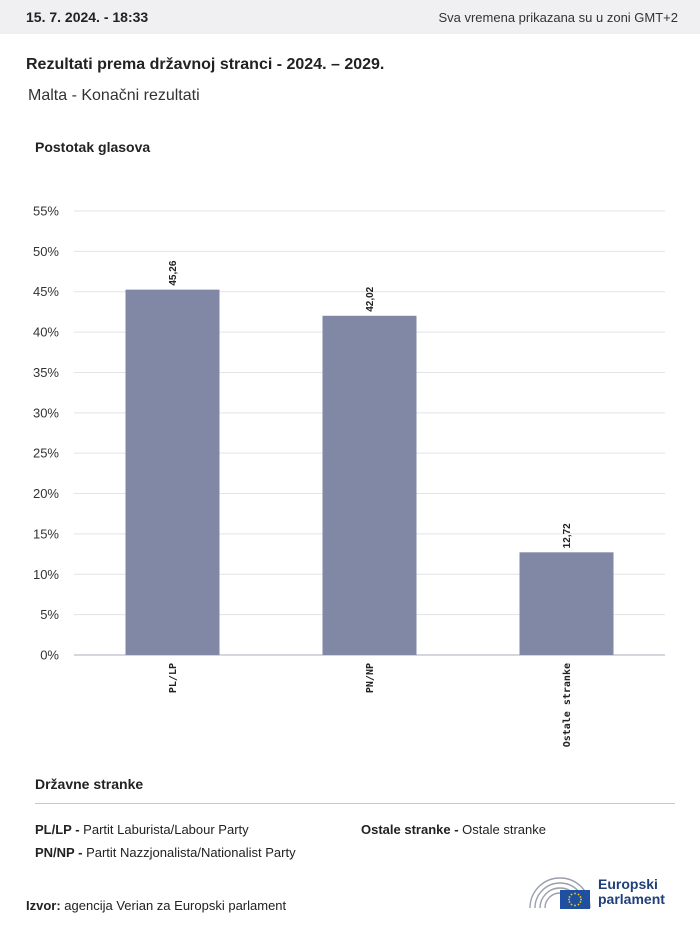 The height and width of the screenshot is (931, 700). What do you see at coordinates (175, 905) in the screenshot?
I see `source-text: agencija Verian za Europski parlament` at bounding box center [175, 905].